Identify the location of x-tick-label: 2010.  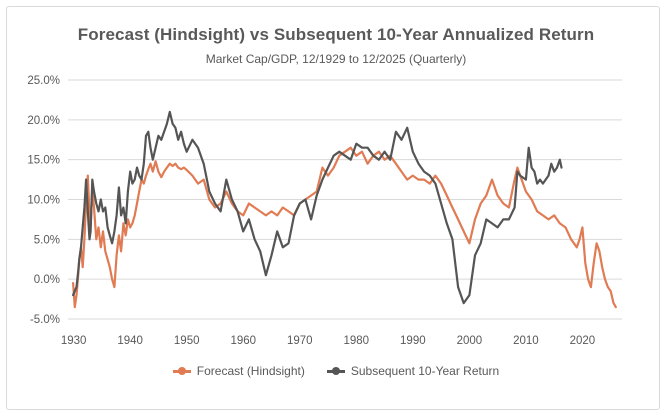
(526, 341).